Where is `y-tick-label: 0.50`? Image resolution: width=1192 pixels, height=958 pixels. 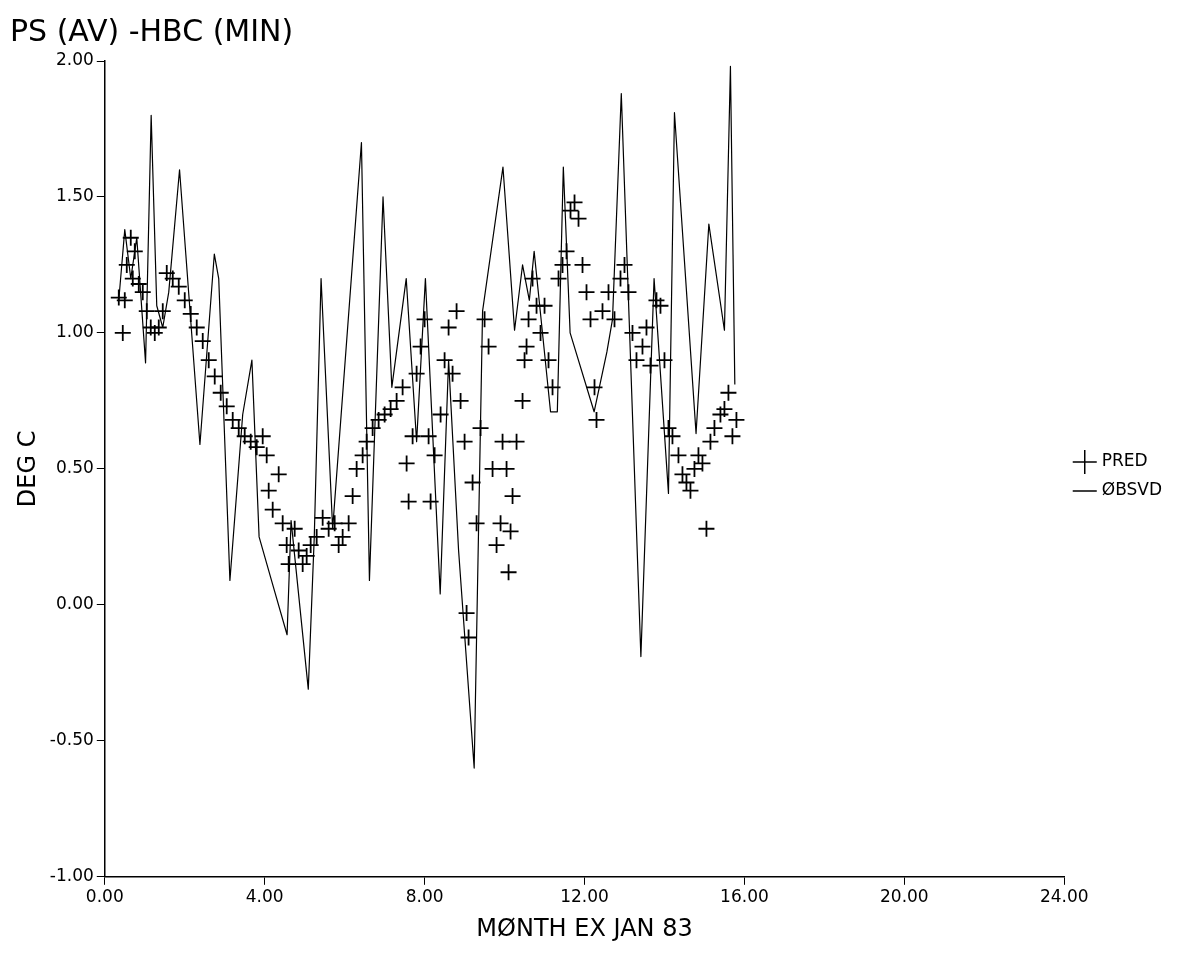
y-tick-label: 0.50 is located at coordinates (74, 467).